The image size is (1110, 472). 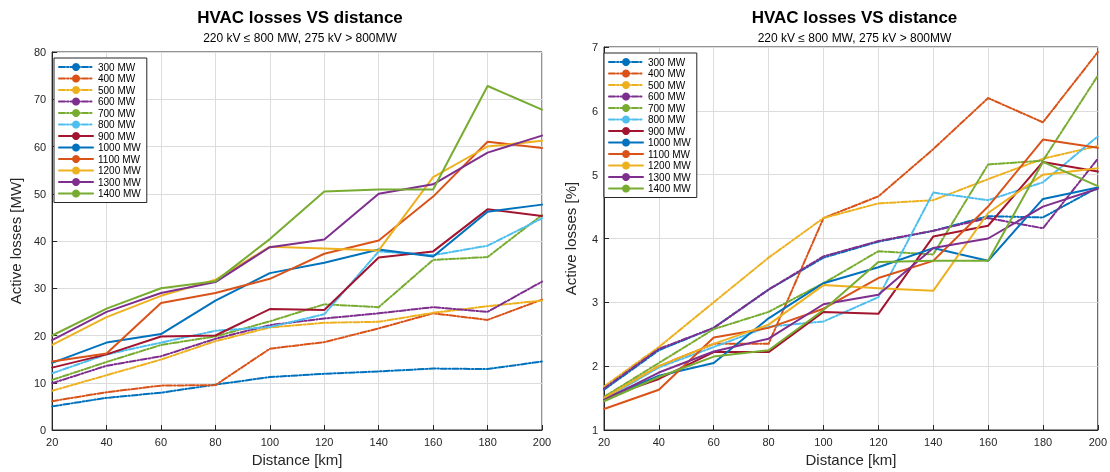 I want to click on y-tick-label: 70, so click(x=40, y=99).